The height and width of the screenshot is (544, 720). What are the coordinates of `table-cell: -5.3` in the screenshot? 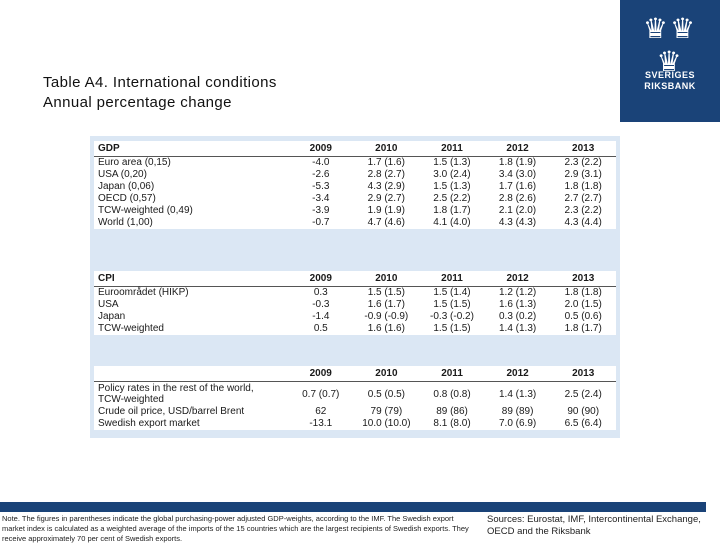 It's located at (321, 186).